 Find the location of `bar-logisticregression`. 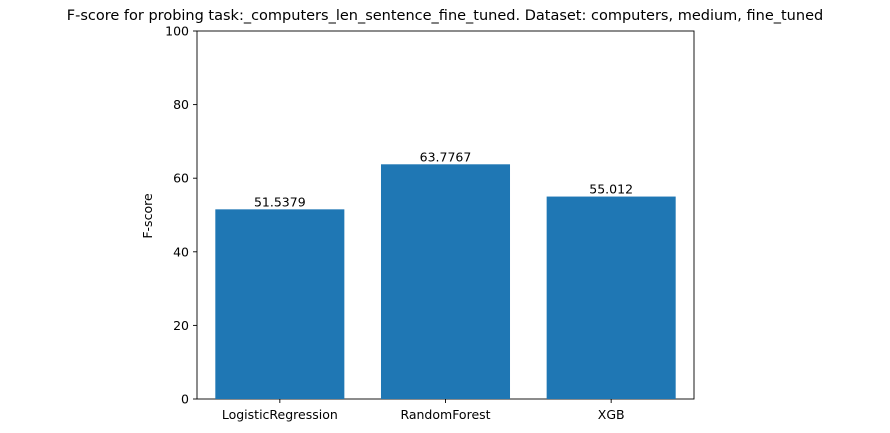

bar-logisticregression is located at coordinates (280, 304).